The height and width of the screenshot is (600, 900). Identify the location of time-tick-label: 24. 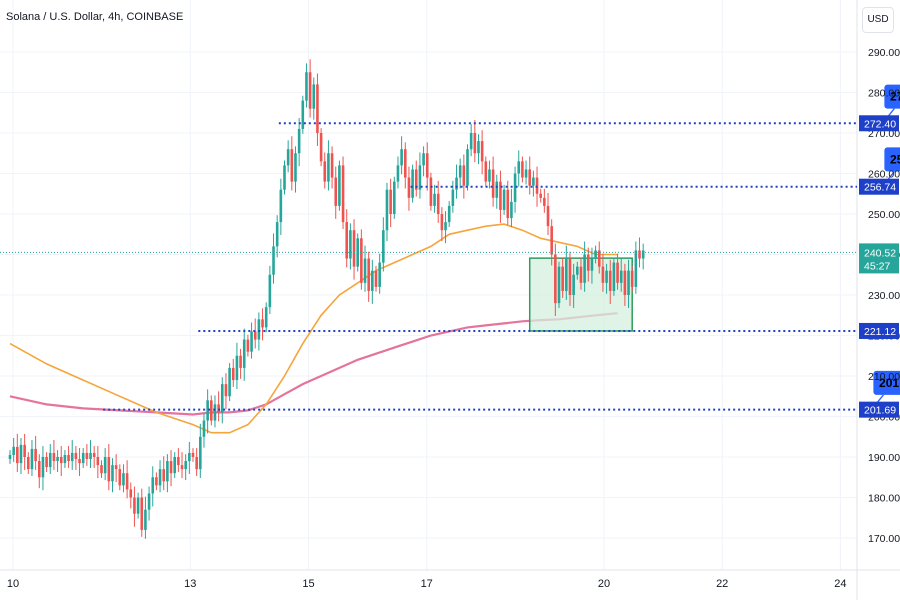
(840, 584).